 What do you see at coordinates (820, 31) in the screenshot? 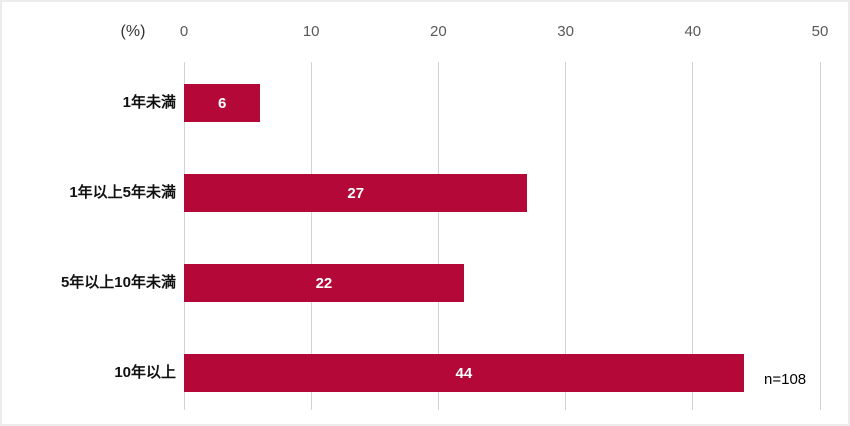
I see `x-tick-label: 50` at bounding box center [820, 31].